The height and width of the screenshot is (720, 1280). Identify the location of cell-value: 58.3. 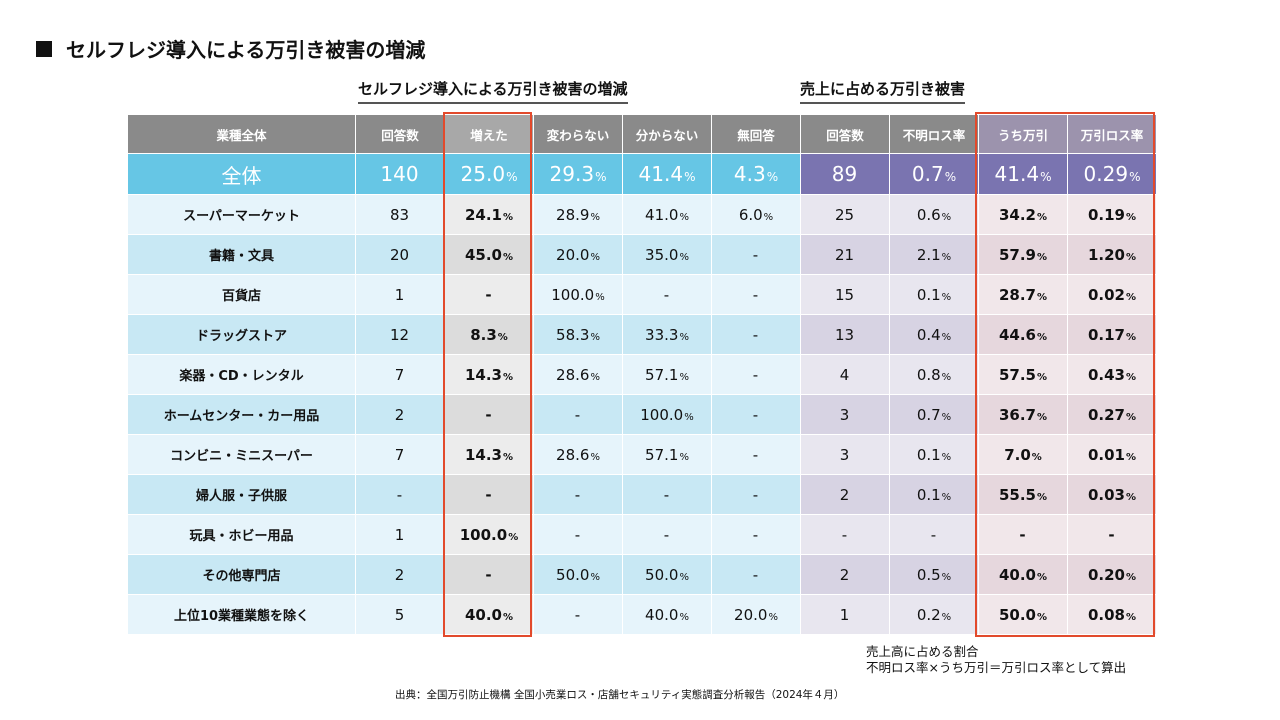
(573, 334).